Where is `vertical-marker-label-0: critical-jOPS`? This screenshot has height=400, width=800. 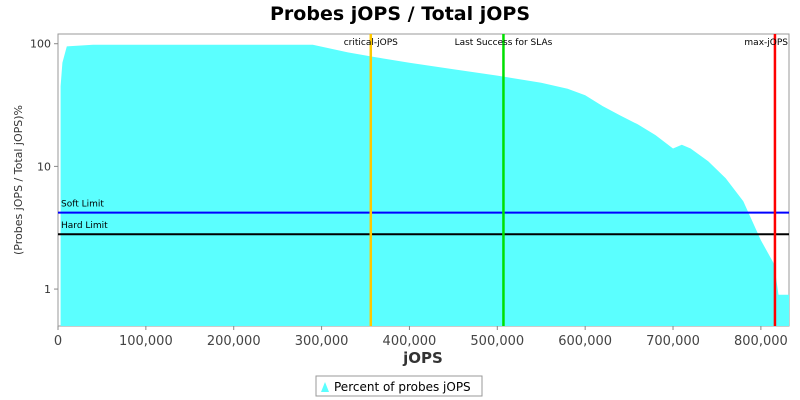 vertical-marker-label-0: critical-jOPS is located at coordinates (371, 43).